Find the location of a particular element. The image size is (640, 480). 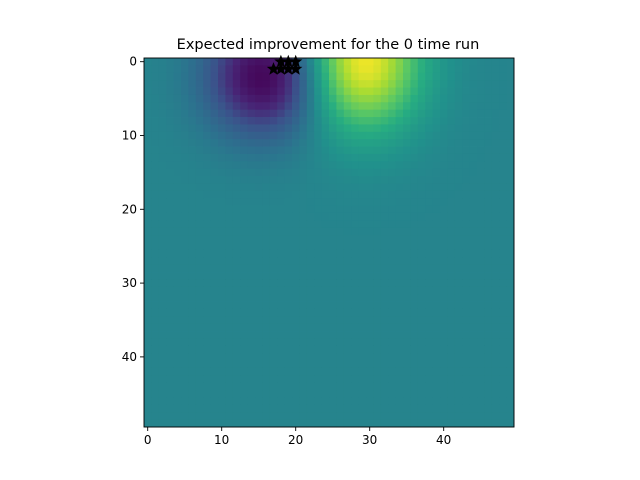

x-tick-label: 10 is located at coordinates (221, 440).